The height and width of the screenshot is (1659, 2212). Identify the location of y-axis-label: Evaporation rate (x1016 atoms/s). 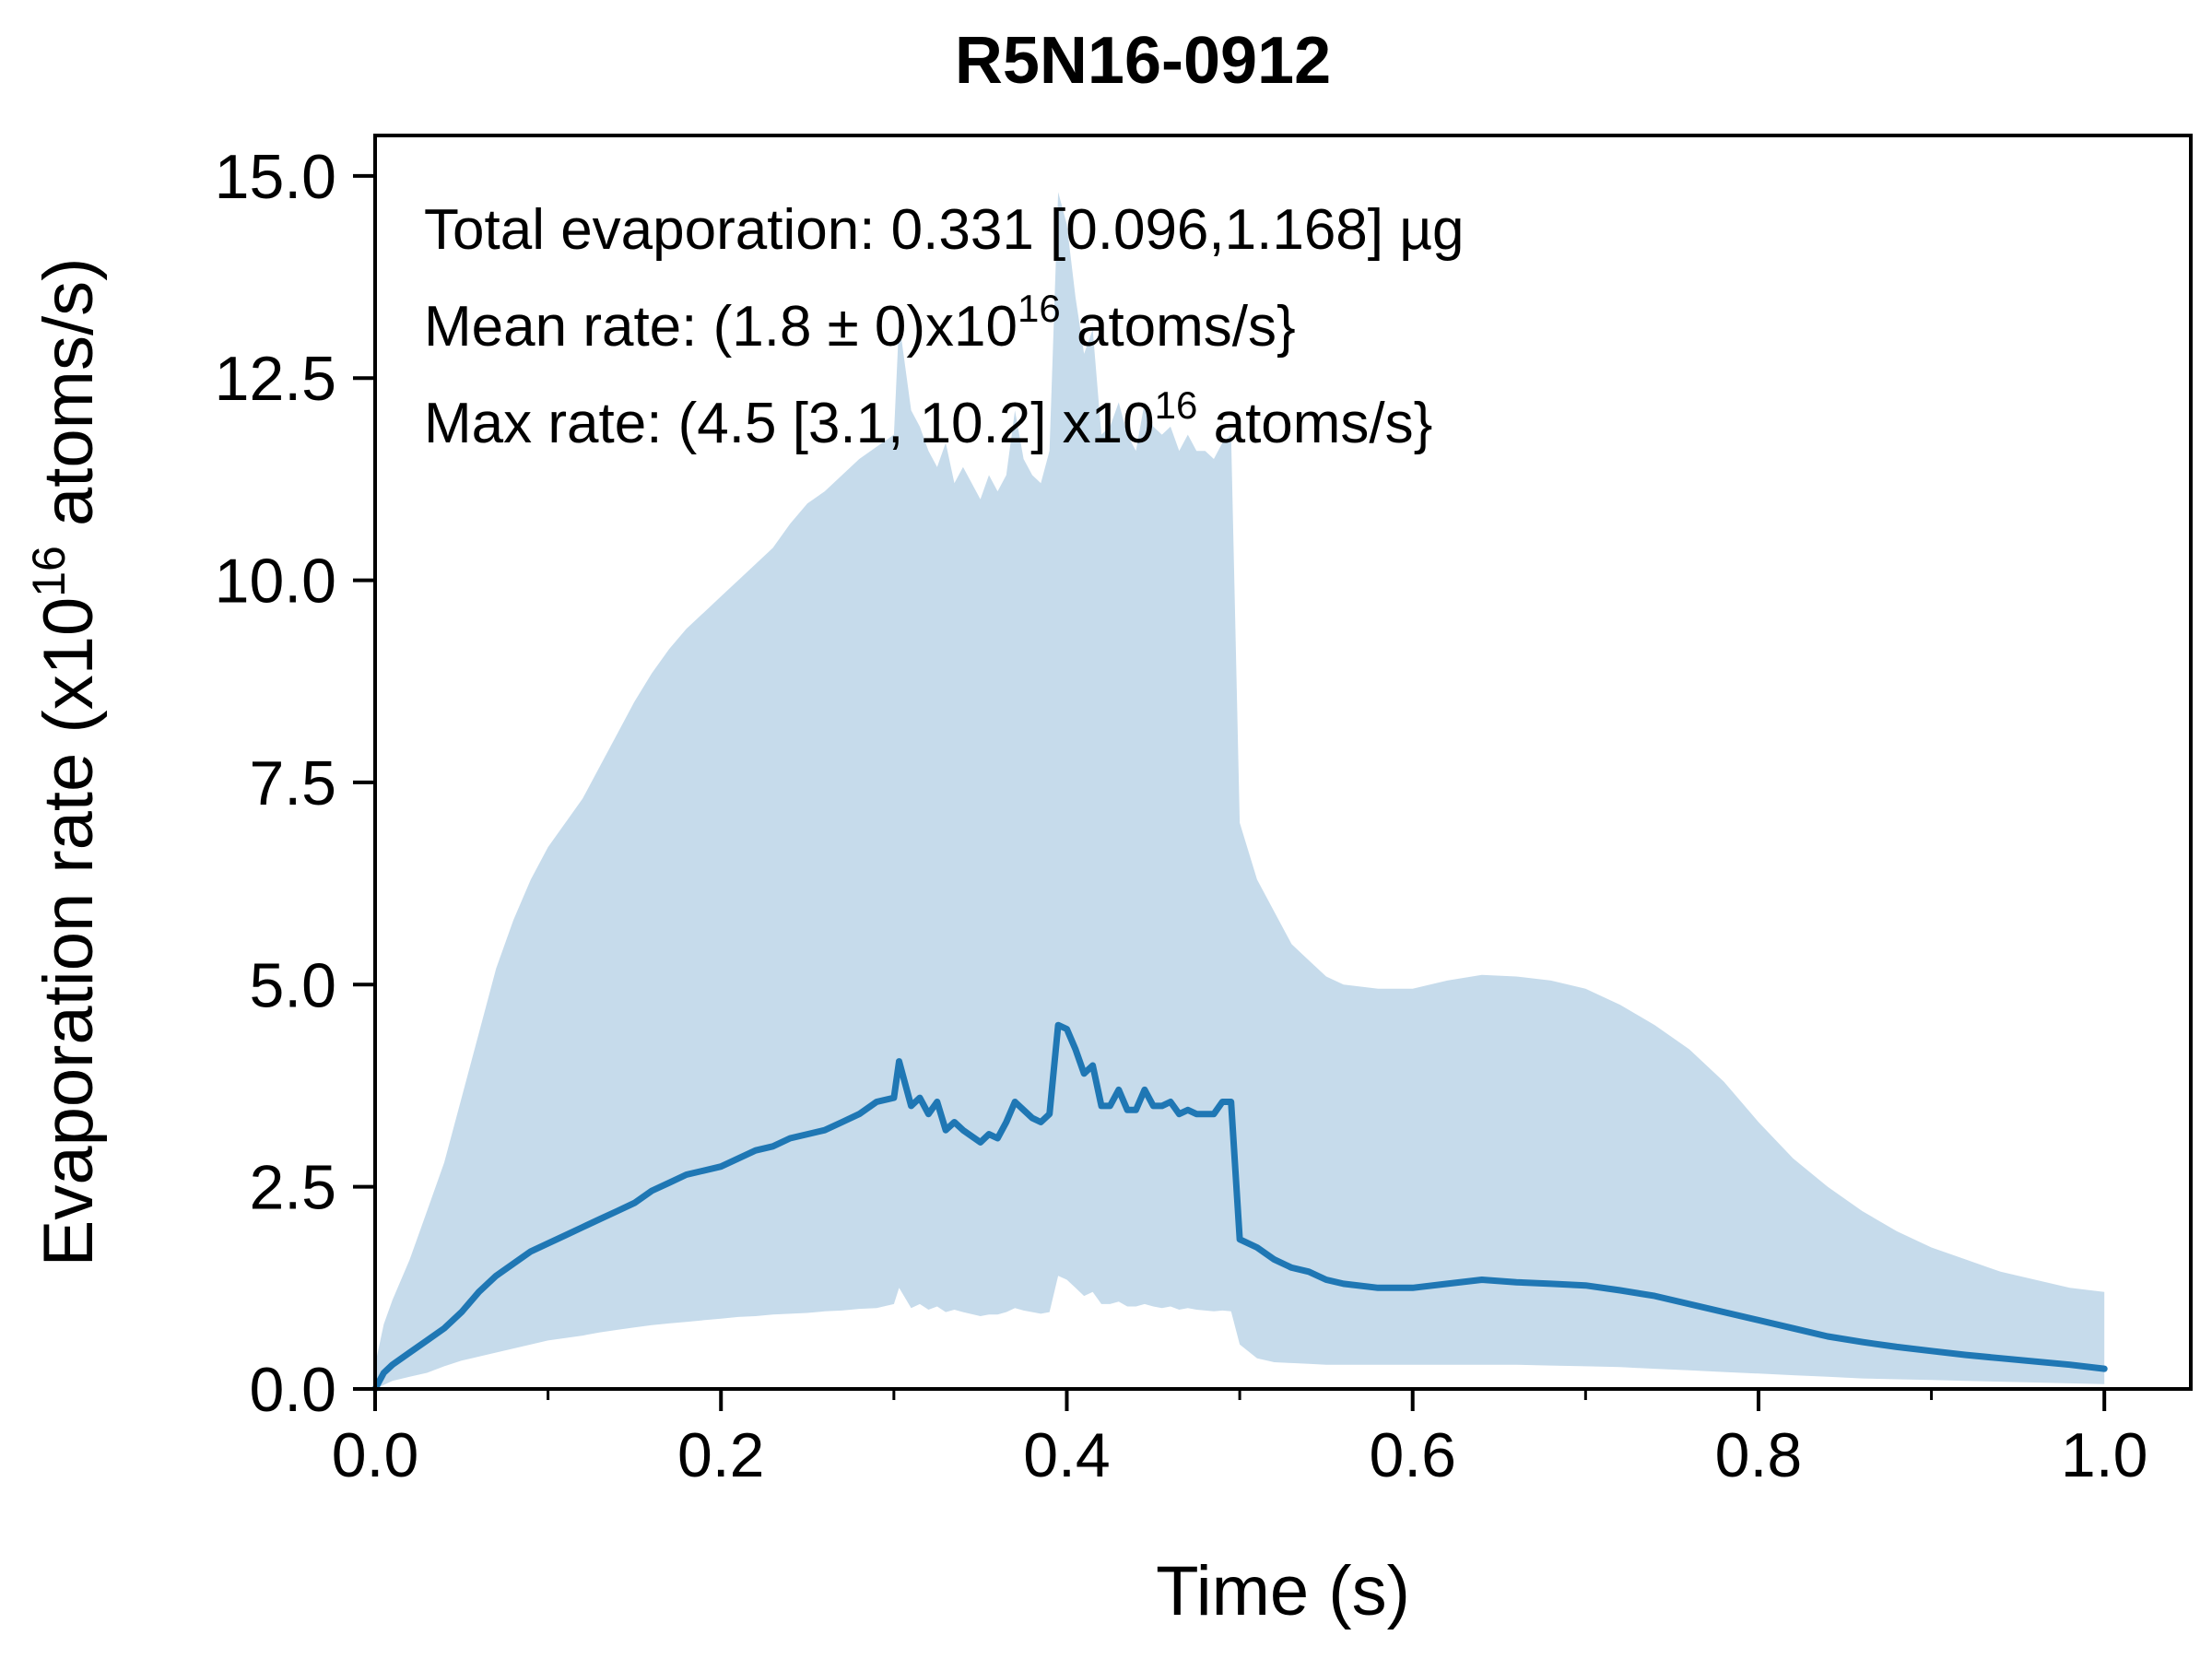
(65, 762).